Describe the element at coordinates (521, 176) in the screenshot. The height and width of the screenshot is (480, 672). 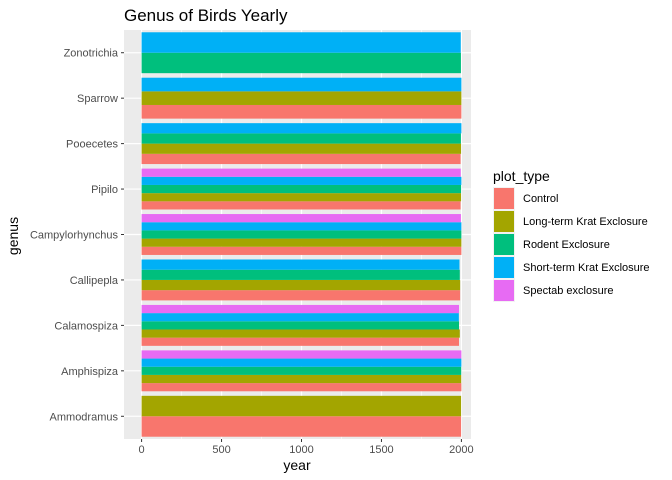
I see `legend-title: plot_type` at that location.